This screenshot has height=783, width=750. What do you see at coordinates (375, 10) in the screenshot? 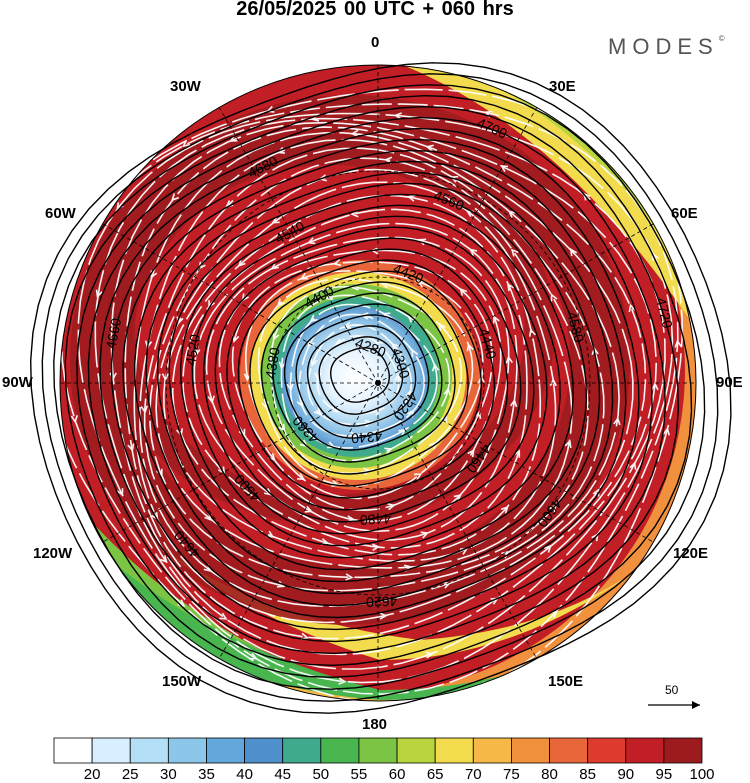
I see `chart-title: 26/05/2025 00 UTC + 060 hrs` at bounding box center [375, 10].